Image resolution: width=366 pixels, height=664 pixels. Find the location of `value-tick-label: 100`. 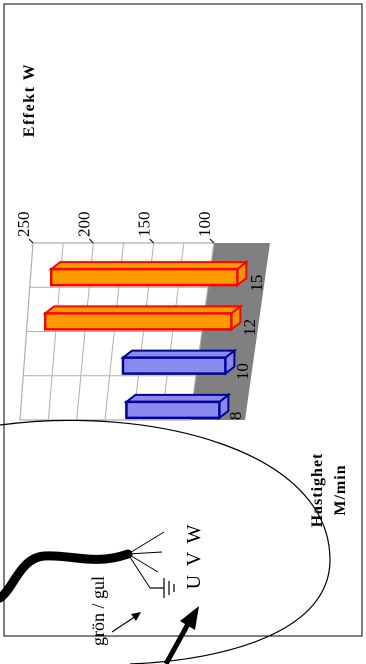

value-tick-label: 100 is located at coordinates (204, 225).